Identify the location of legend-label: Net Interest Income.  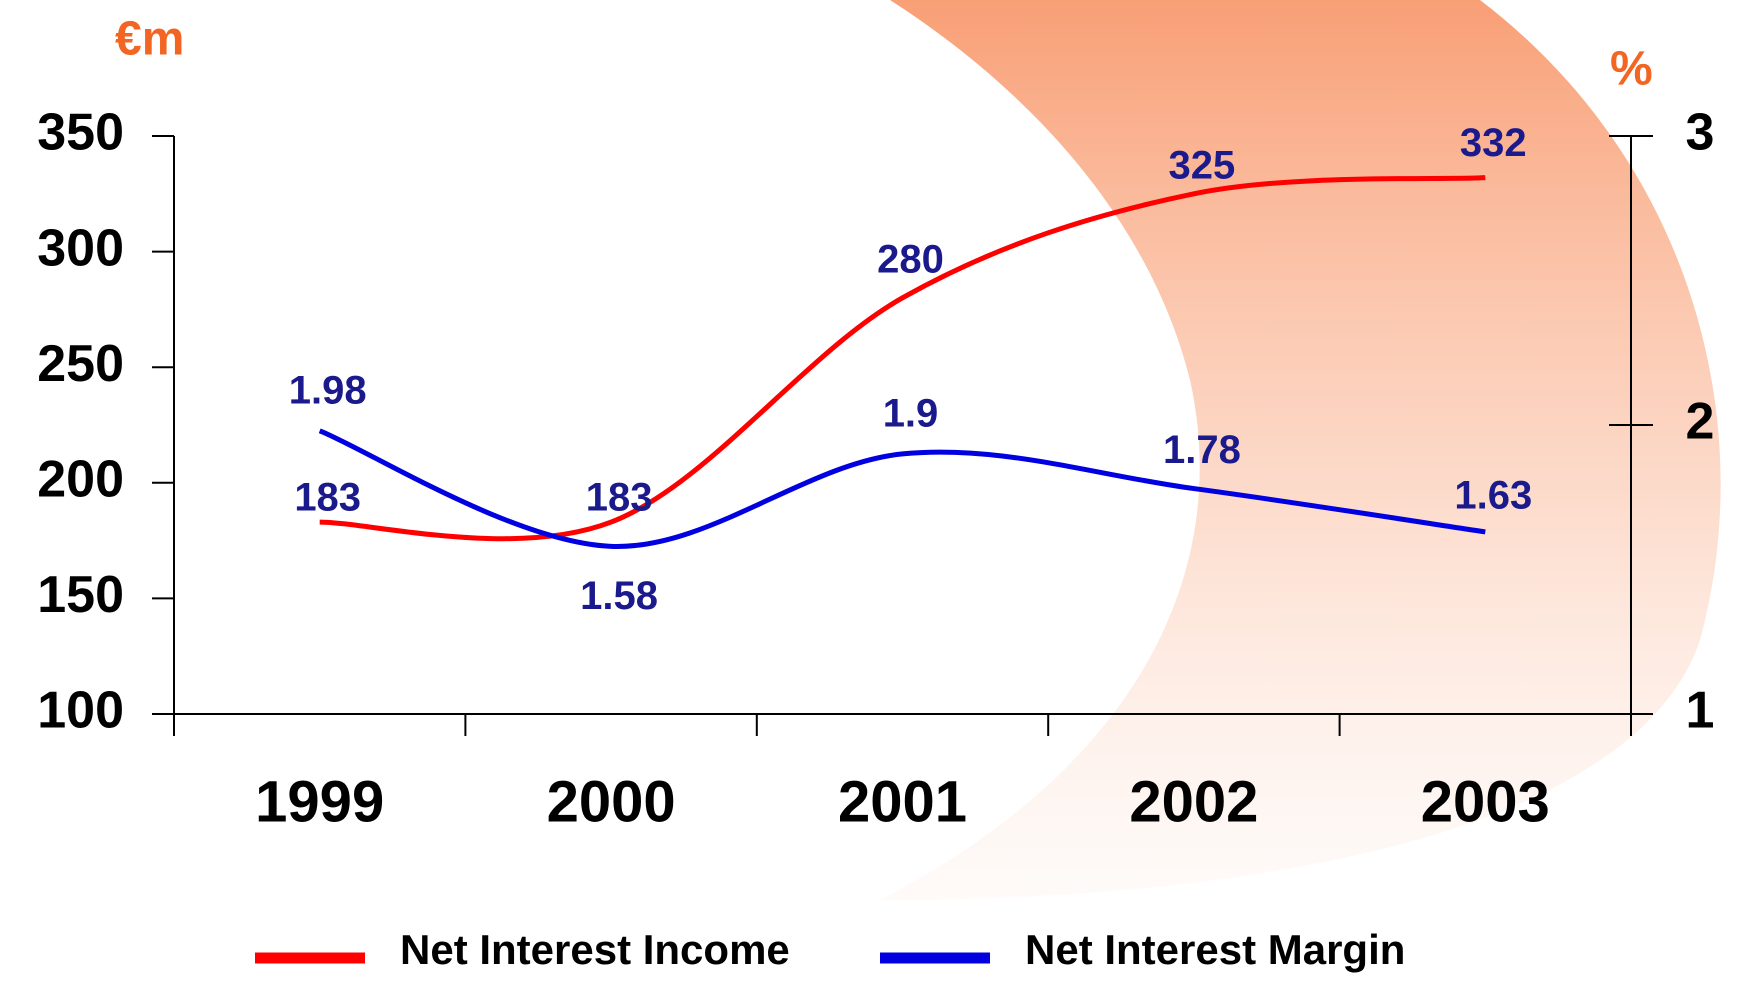
(595, 949).